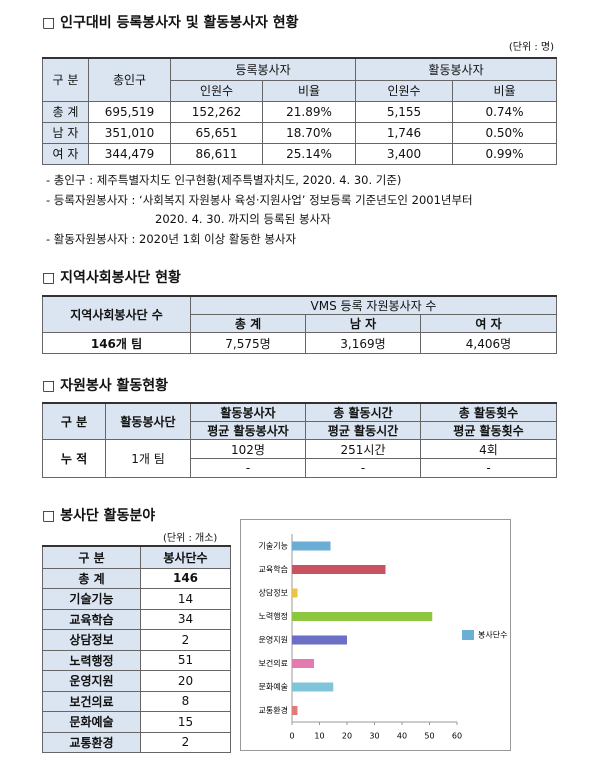  I want to click on table-cell: 146개 팀, so click(116, 343).